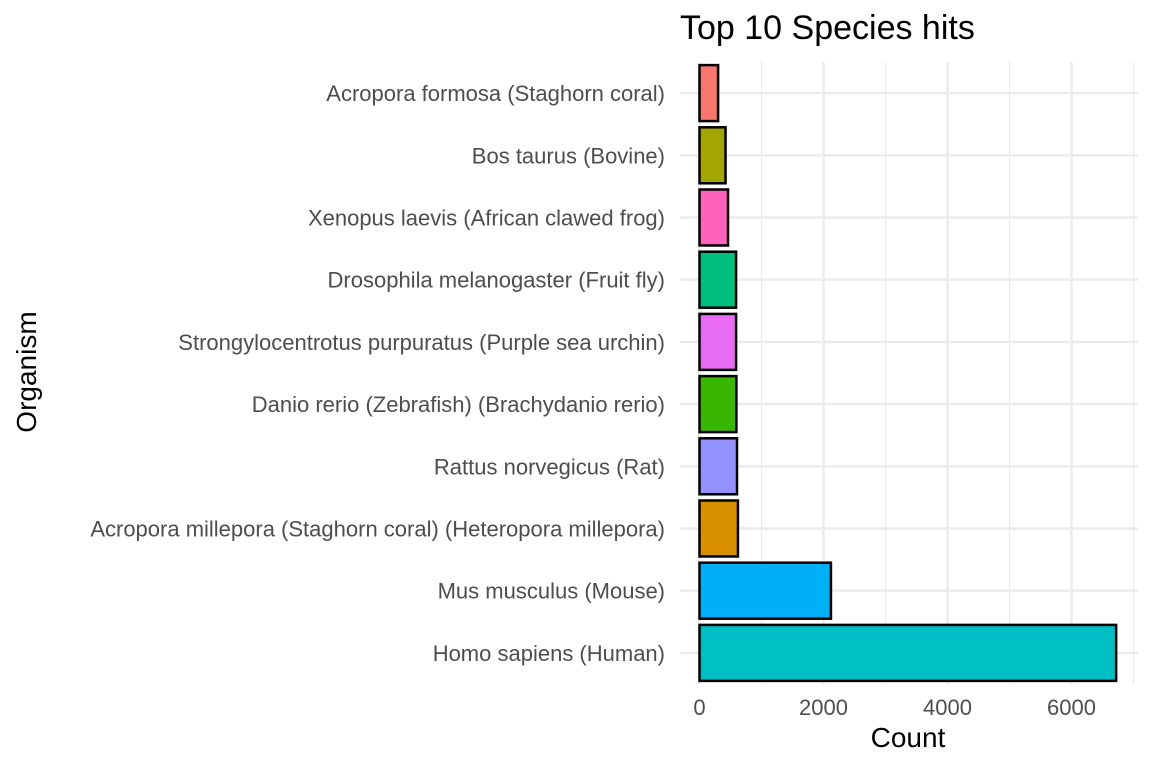  Describe the element at coordinates (568, 155) in the screenshot. I see `y-tick-label: Bos taurus (Bovine)` at that location.